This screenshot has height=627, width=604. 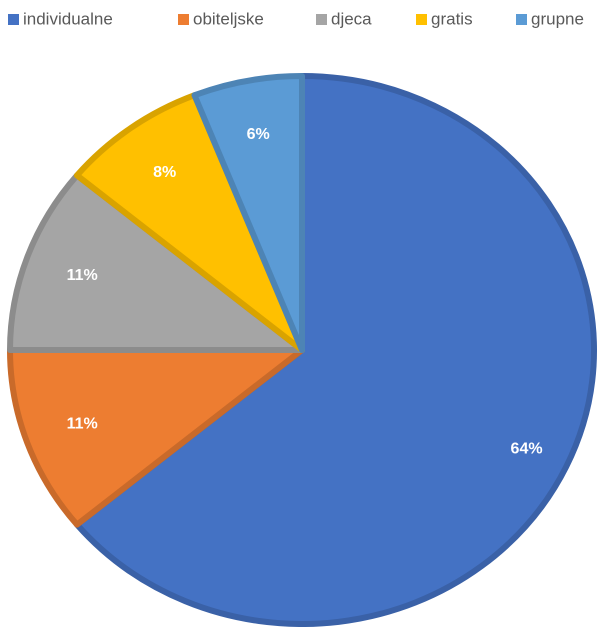 What do you see at coordinates (452, 18) in the screenshot?
I see `legend-label: gratis` at bounding box center [452, 18].